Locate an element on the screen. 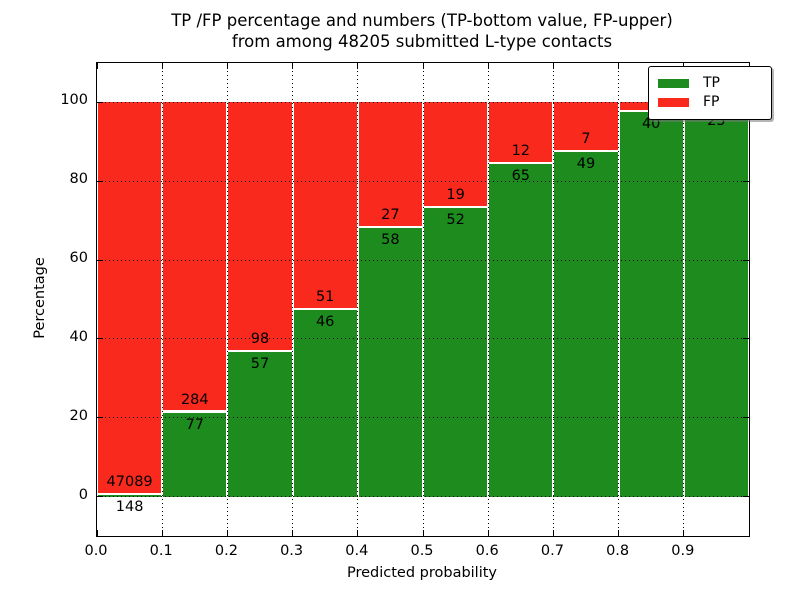  fp-color-swatch is located at coordinates (673, 102).